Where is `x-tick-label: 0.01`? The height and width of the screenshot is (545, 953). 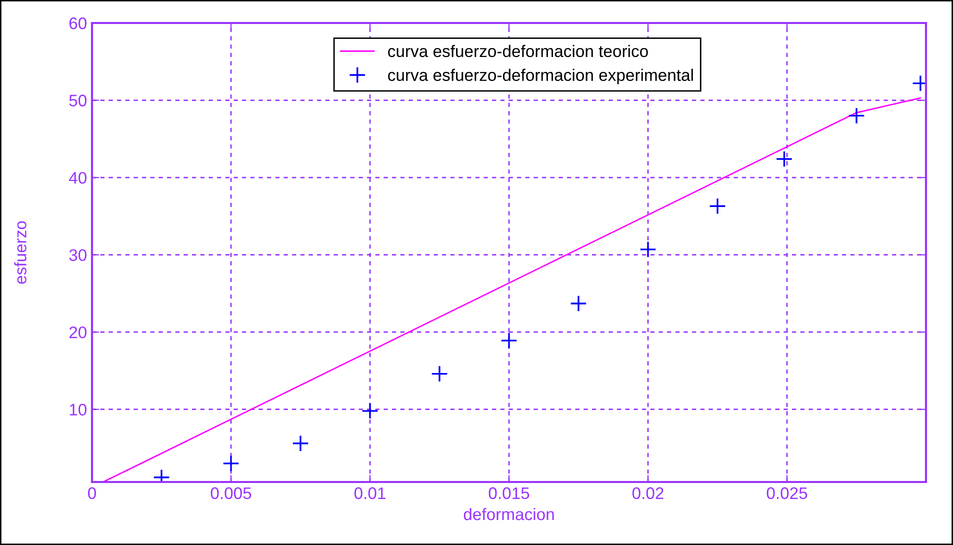
x-tick-label: 0.01 is located at coordinates (370, 493).